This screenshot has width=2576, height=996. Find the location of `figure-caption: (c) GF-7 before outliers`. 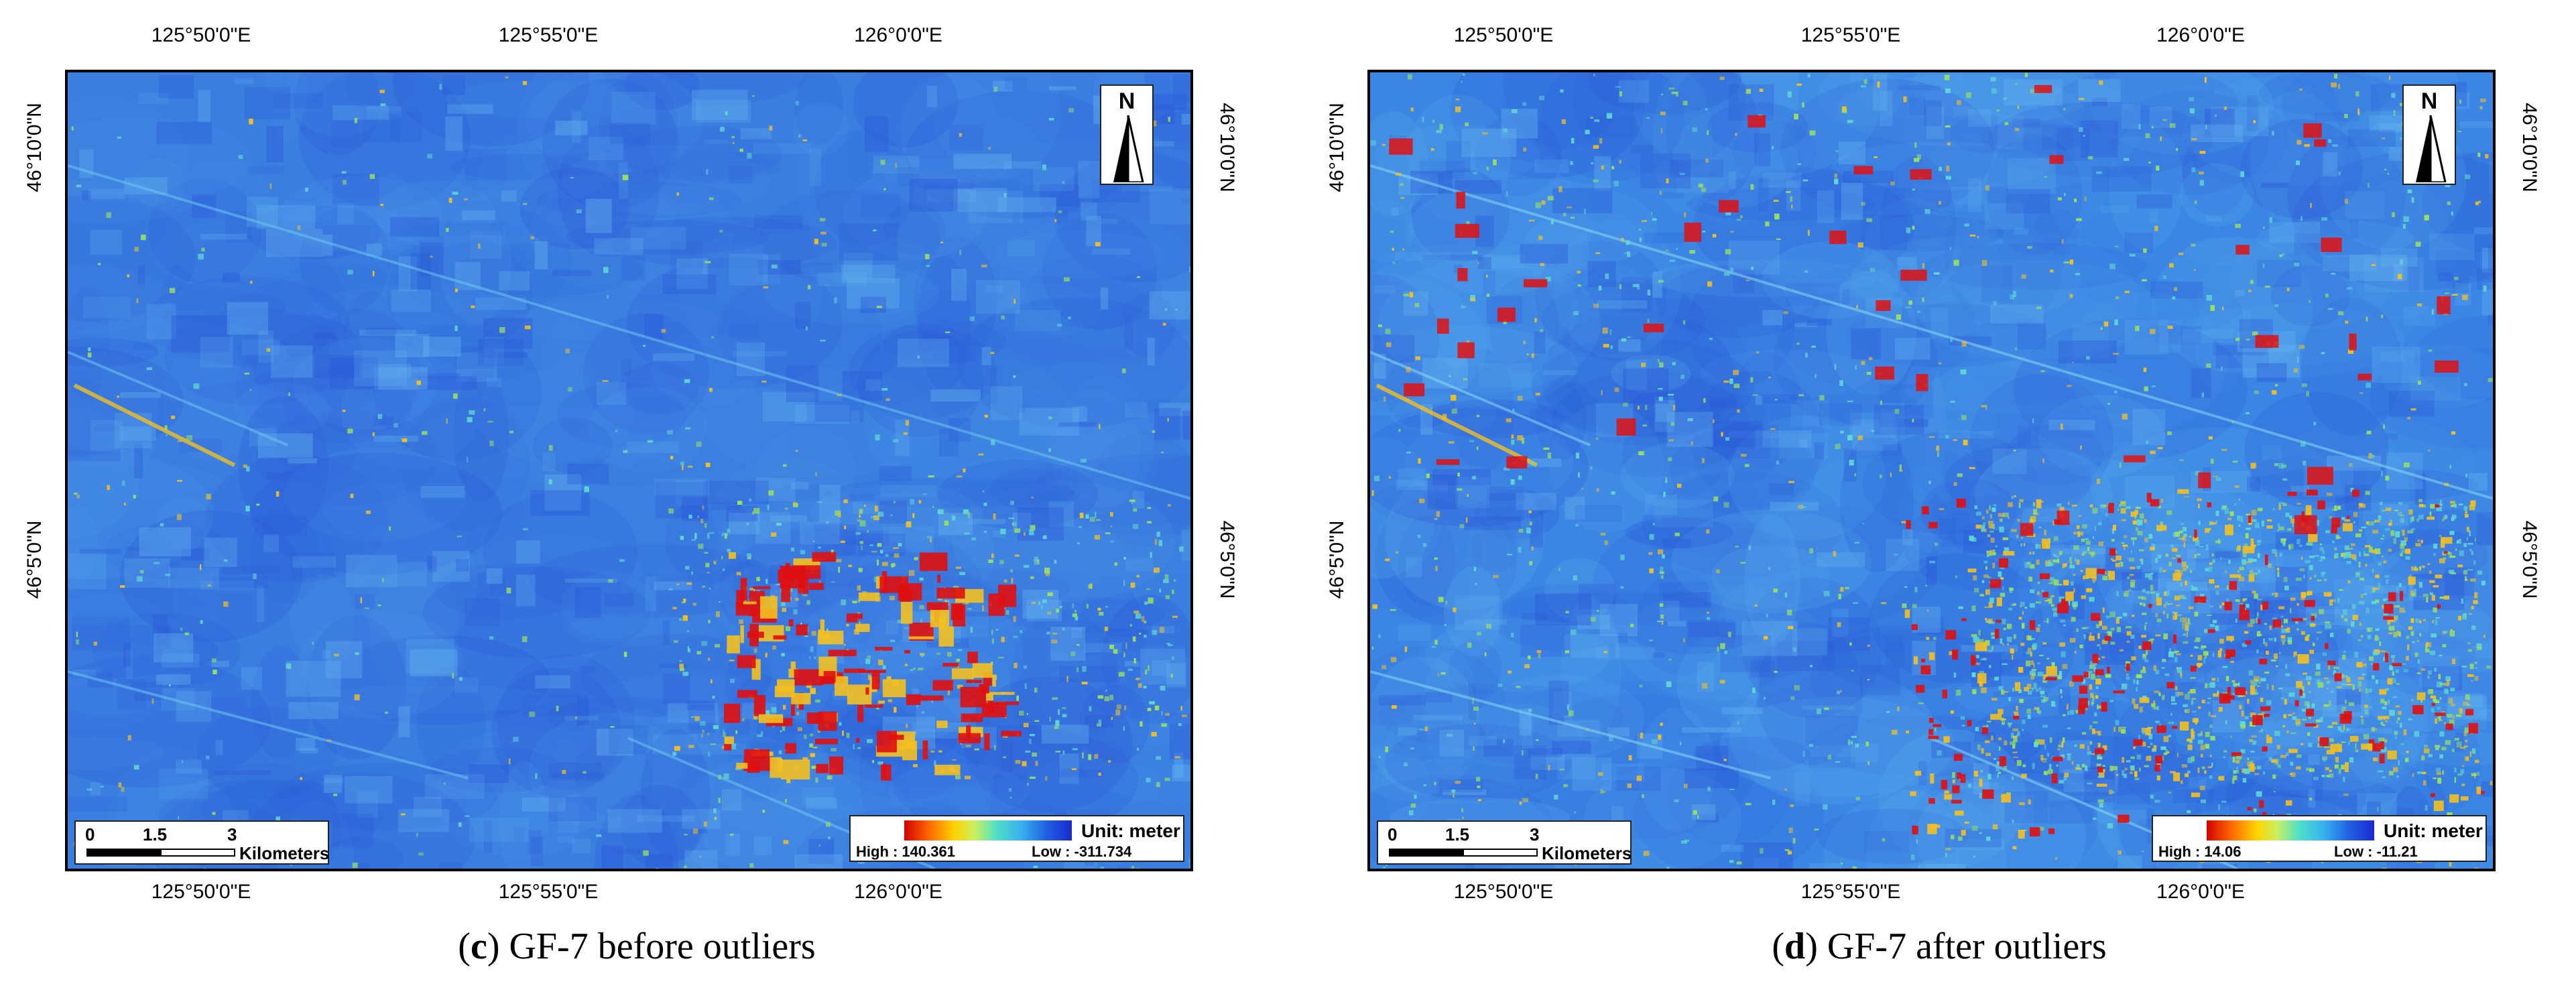

figure-caption: (c) GF-7 before outliers is located at coordinates (637, 946).